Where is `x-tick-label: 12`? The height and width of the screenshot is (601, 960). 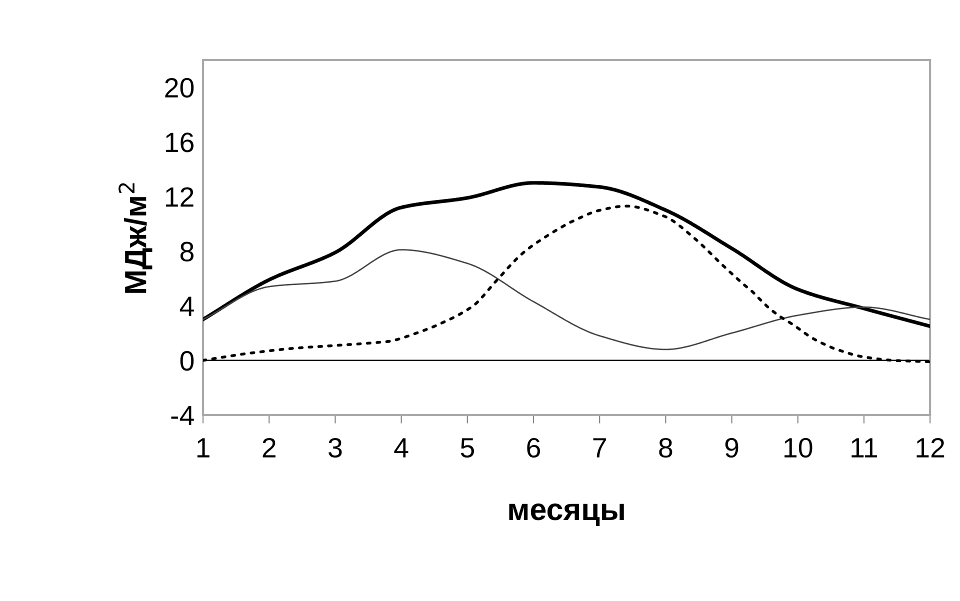
x-tick-label: 12 is located at coordinates (930, 448).